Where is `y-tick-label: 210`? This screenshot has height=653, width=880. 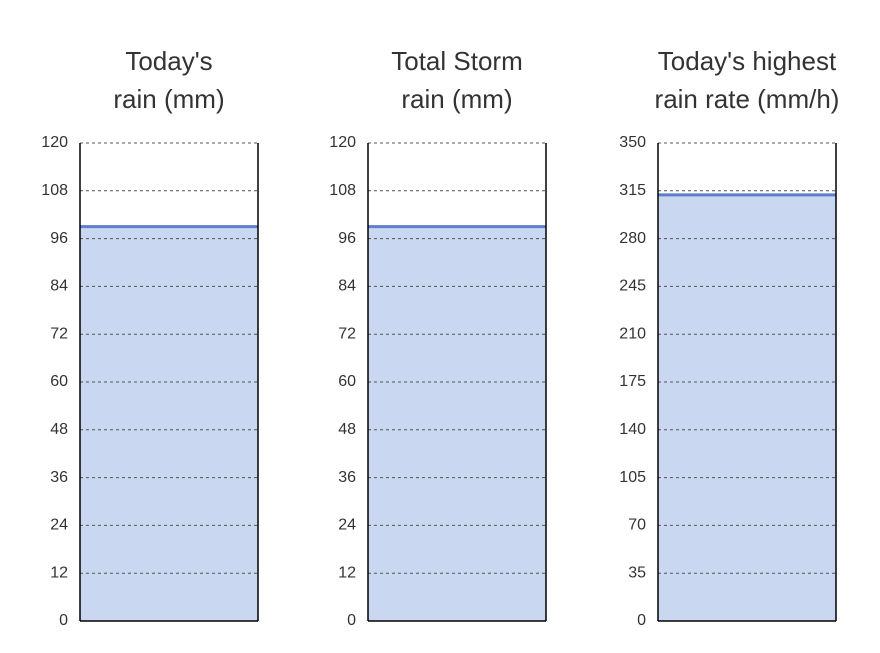
y-tick-label: 210 is located at coordinates (632, 333).